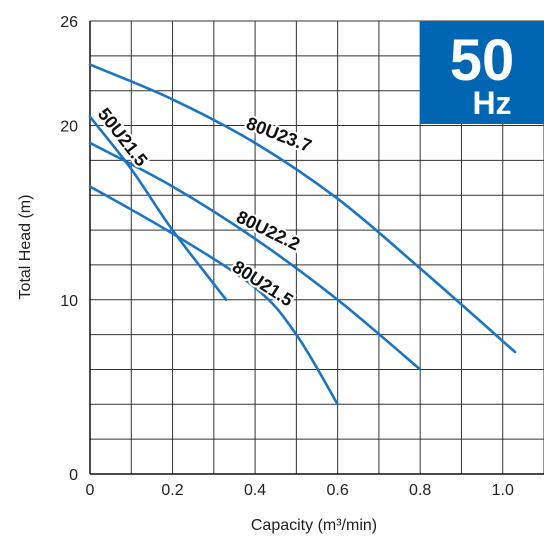  What do you see at coordinates (158, 208) in the screenshot?
I see `series-line-50U21.5` at bounding box center [158, 208].